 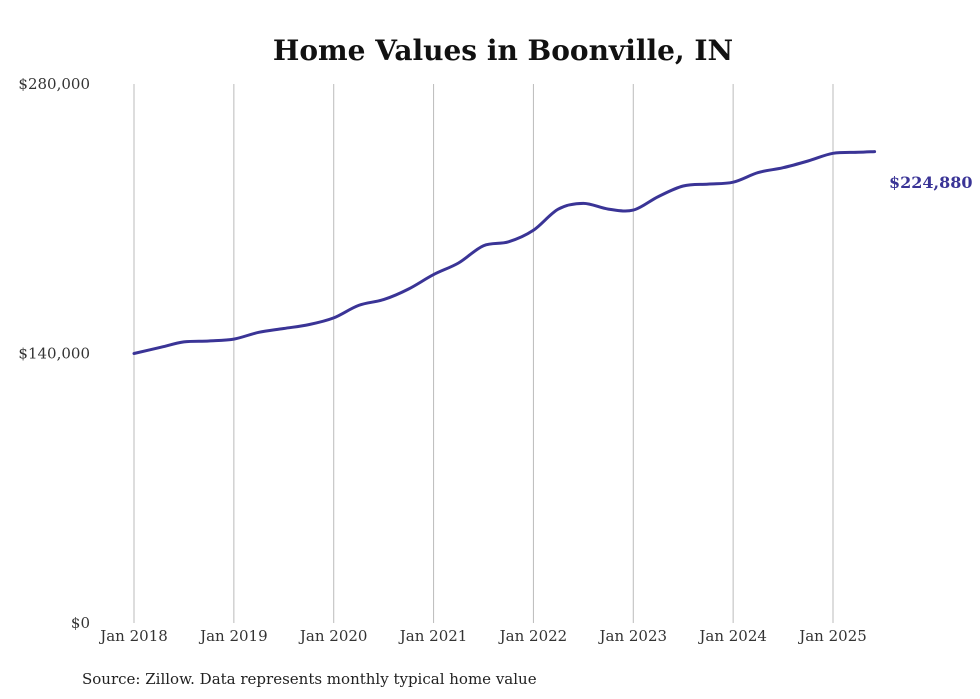 I want to click on x-tick-label: Jan 2024, so click(x=732, y=636).